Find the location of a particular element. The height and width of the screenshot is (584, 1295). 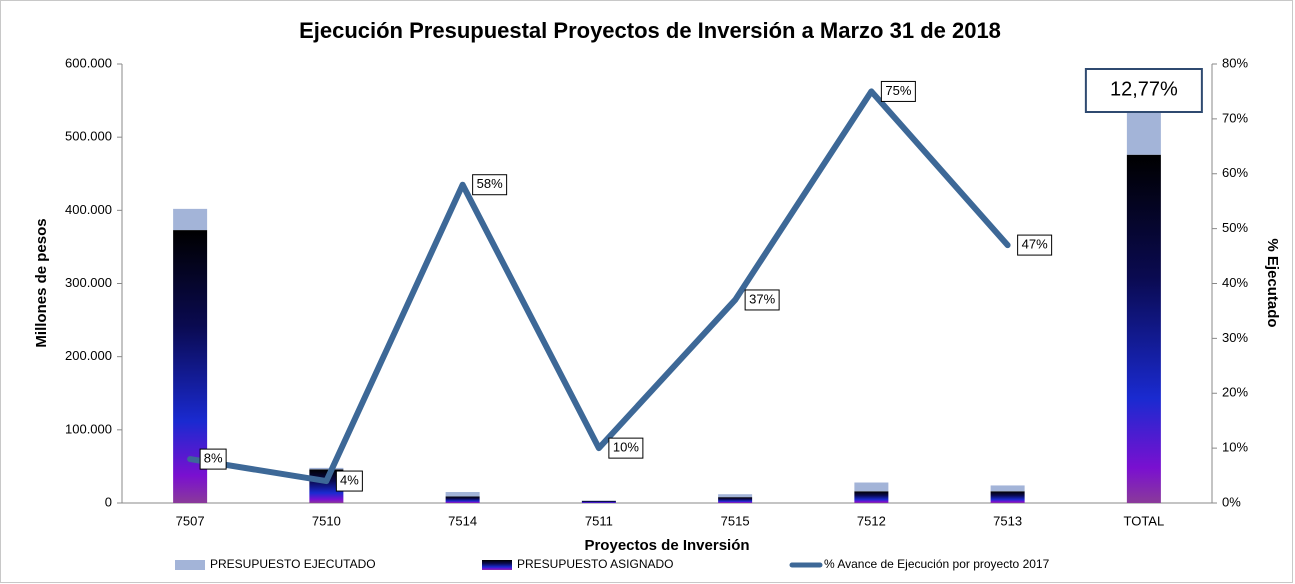

y2-tick-label: 0% is located at coordinates (1231, 501).